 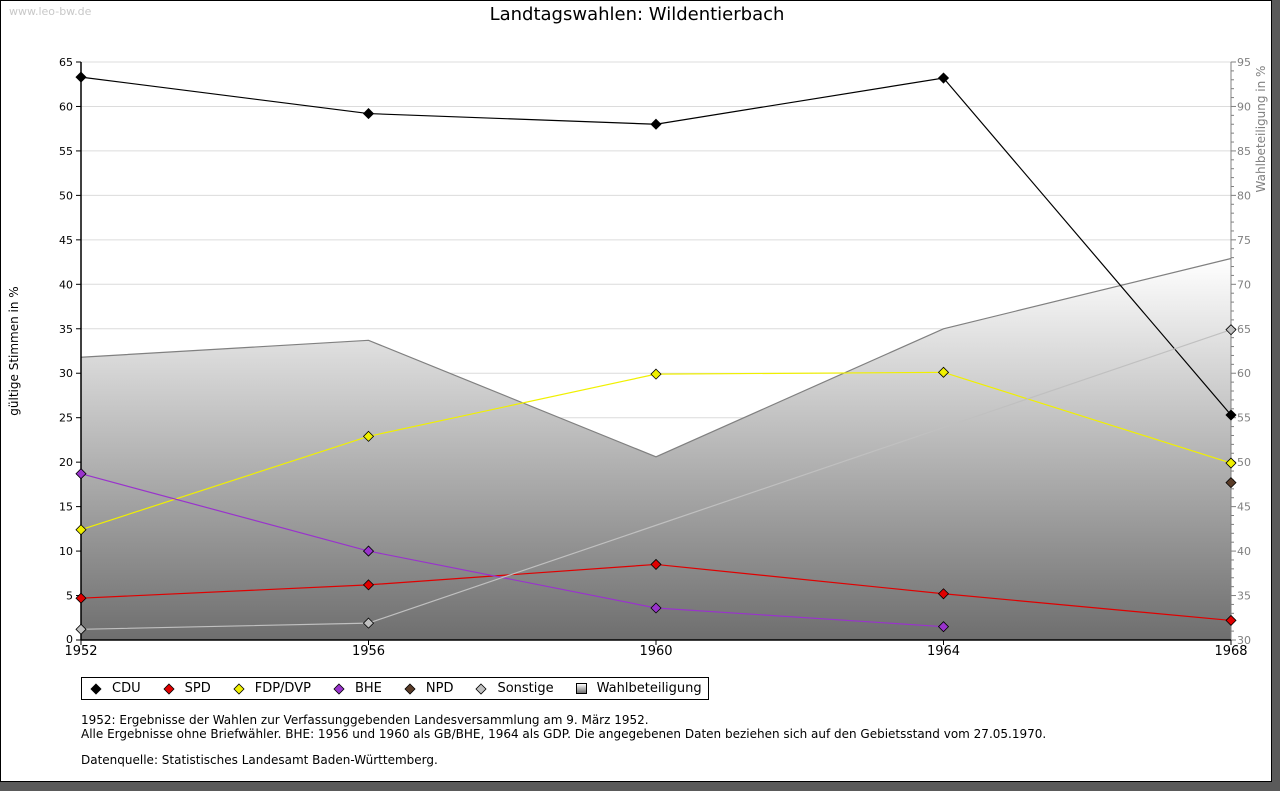 I want to click on x-tick-label: 1960, so click(x=655, y=651).